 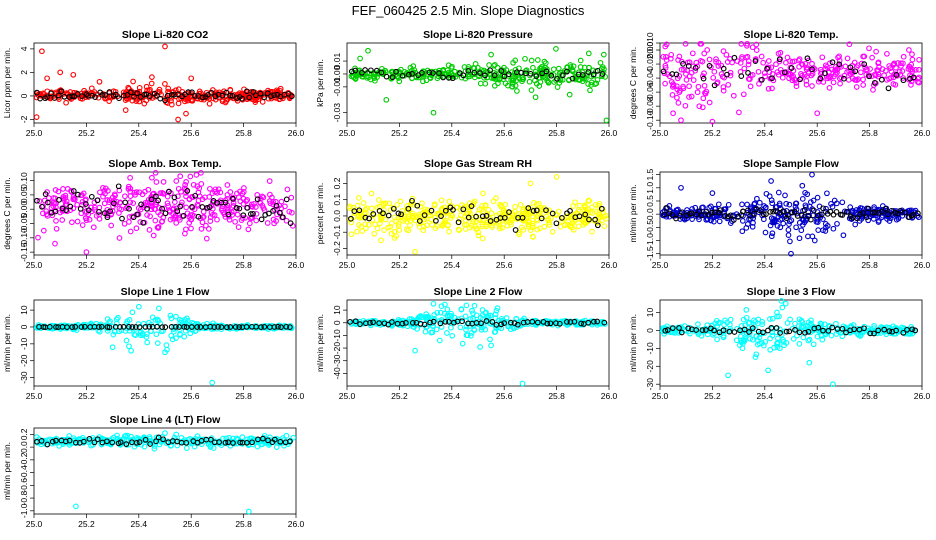 What do you see at coordinates (792, 292) in the screenshot?
I see `panel-title: Slope Line 3 Flow` at bounding box center [792, 292].